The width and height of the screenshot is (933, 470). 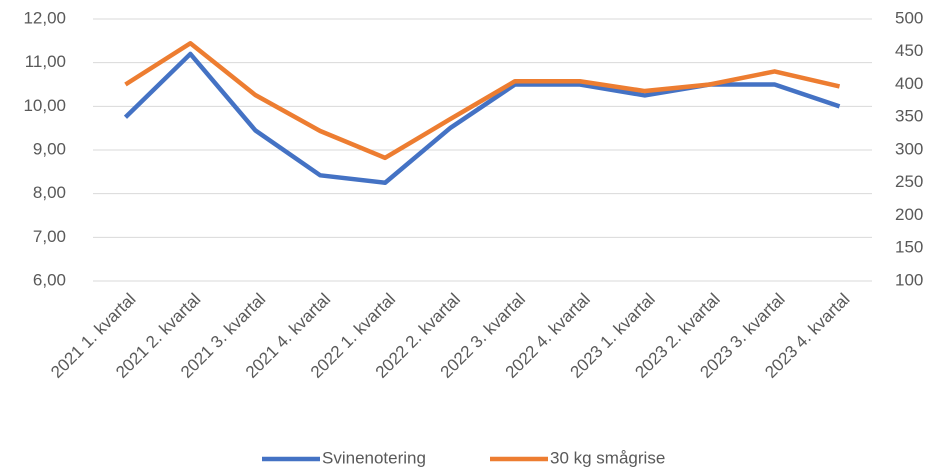 I want to click on y-tick-label: 8,00, so click(x=49, y=192).